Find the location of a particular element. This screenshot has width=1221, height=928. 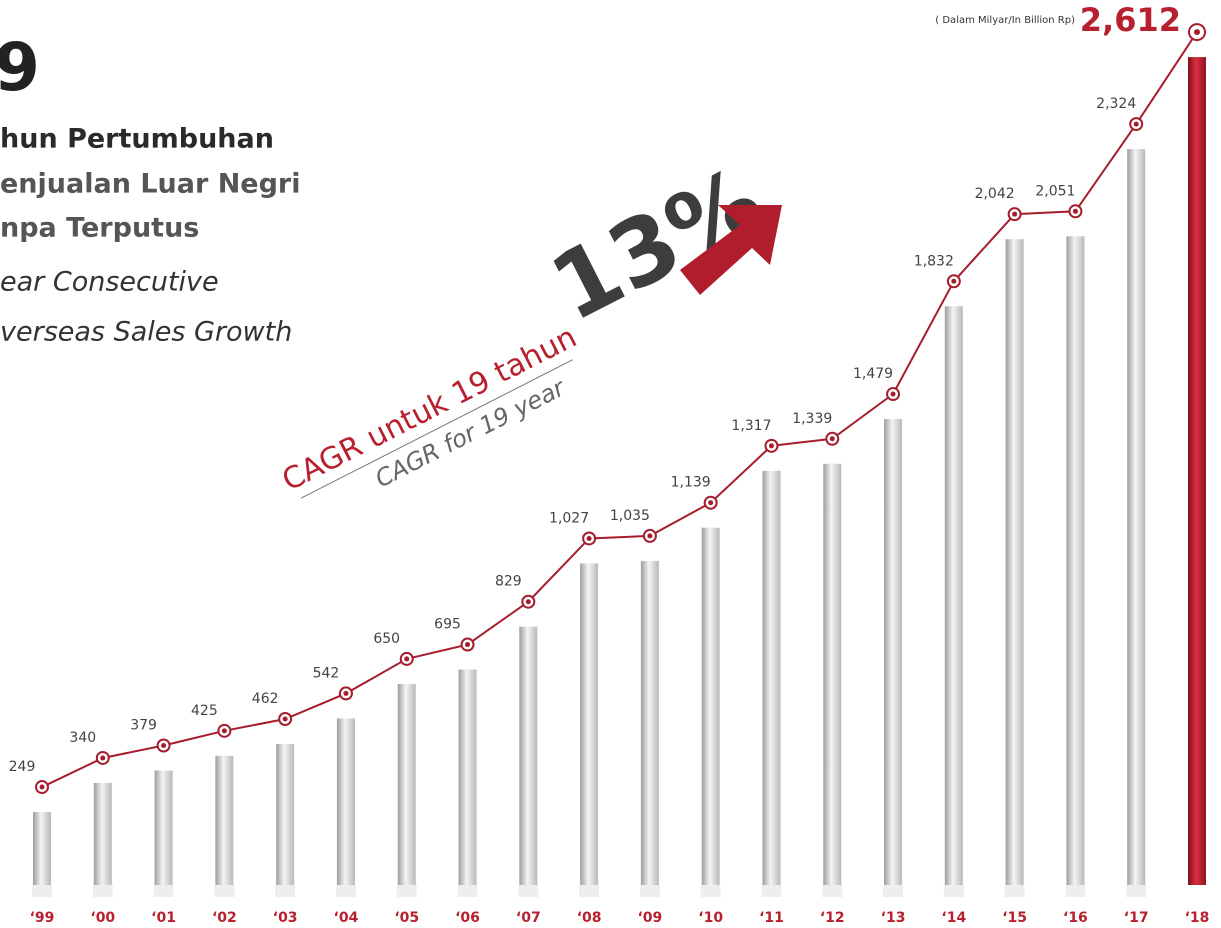

value-label: 2,612 is located at coordinates (1130, 20).